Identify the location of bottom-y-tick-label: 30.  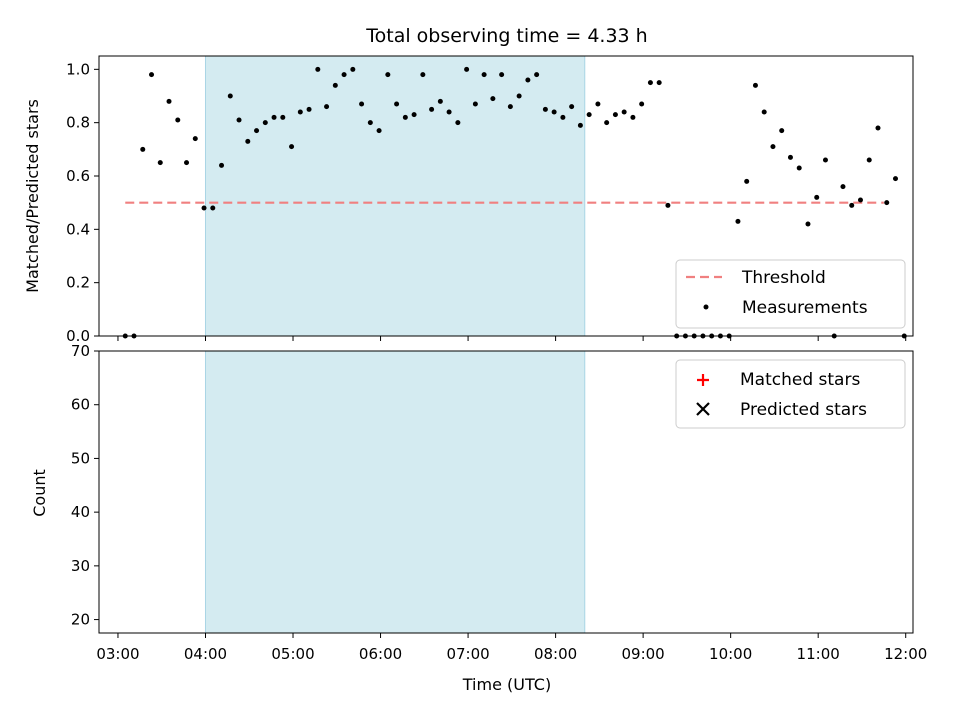
(80, 566).